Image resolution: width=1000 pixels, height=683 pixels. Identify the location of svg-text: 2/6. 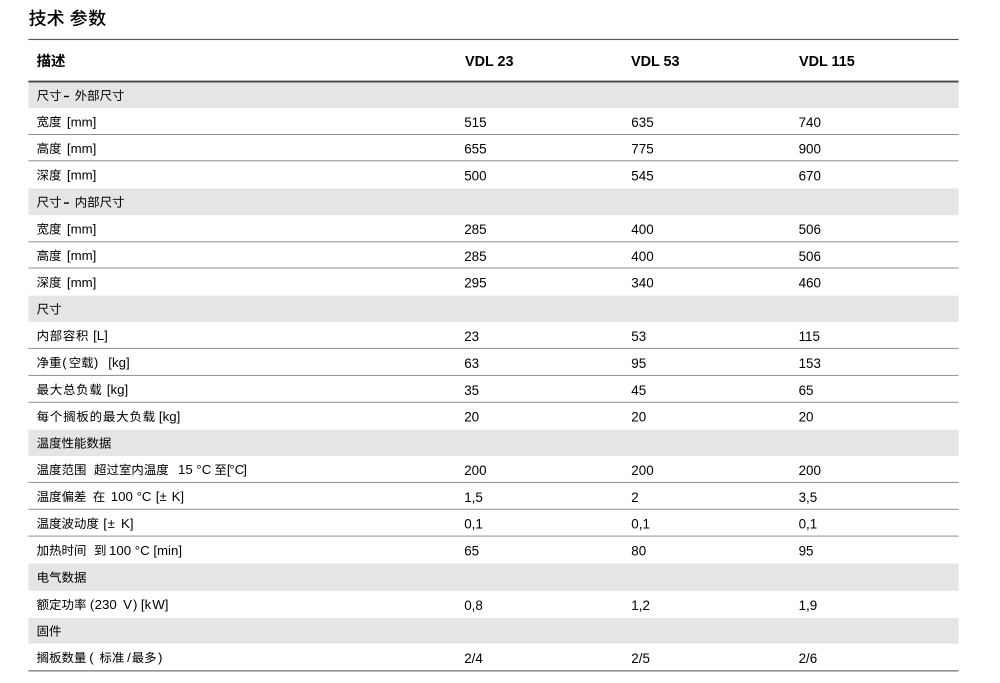
(808, 658).